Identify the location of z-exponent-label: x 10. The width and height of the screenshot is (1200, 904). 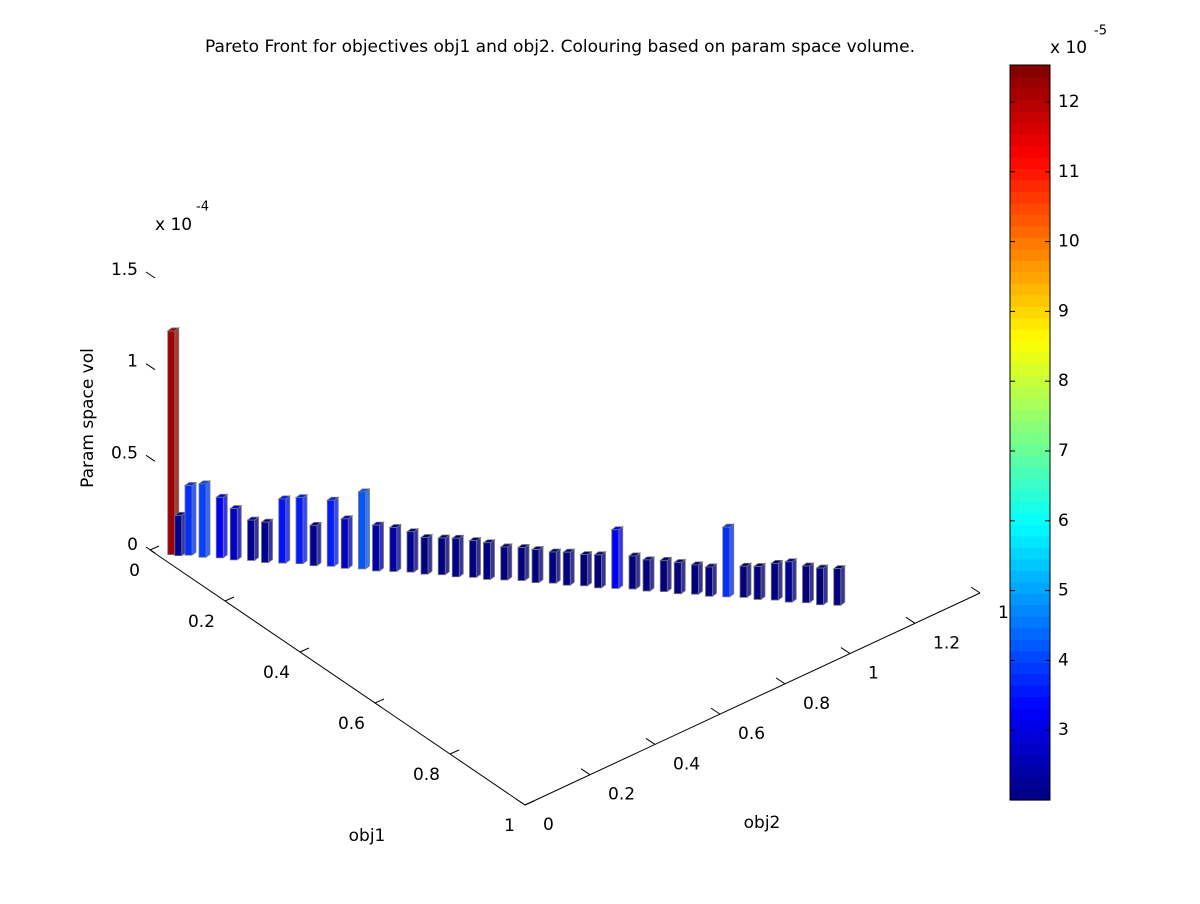
(173, 225).